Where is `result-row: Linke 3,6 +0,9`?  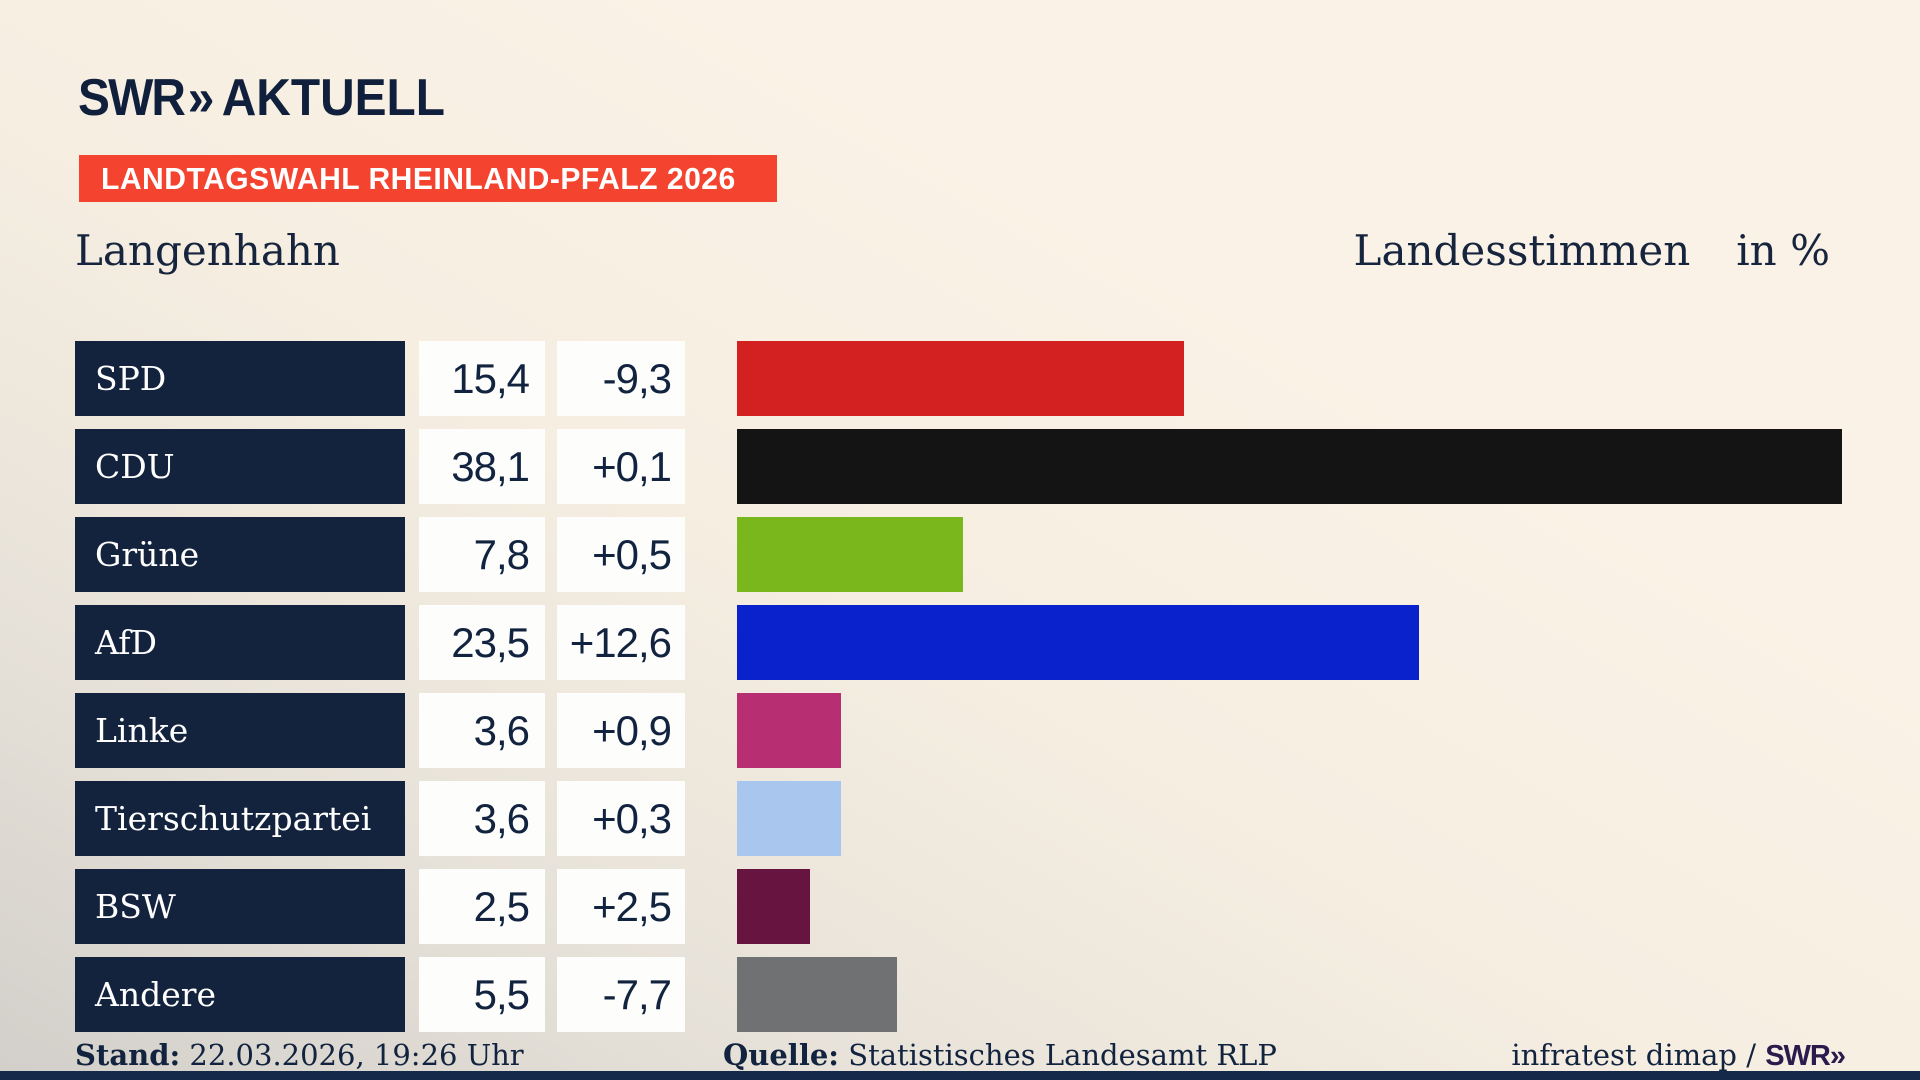 result-row: Linke 3,6 +0,9 is located at coordinates (958, 730).